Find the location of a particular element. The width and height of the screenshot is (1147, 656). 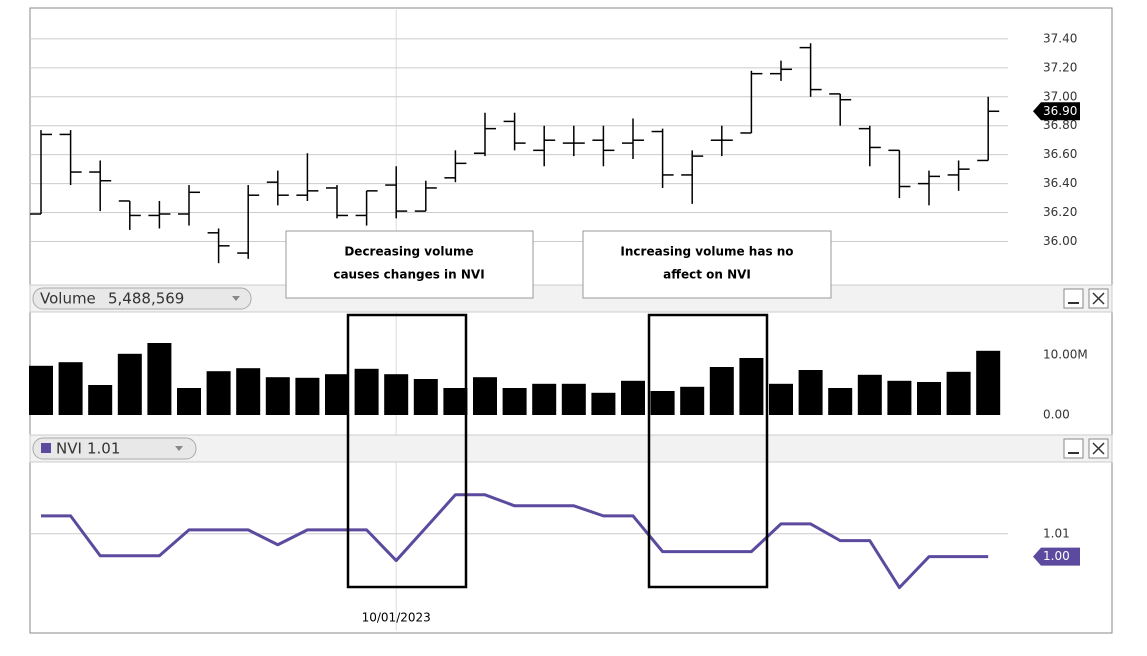

y-tick-label: 37.20 is located at coordinates (1060, 67).